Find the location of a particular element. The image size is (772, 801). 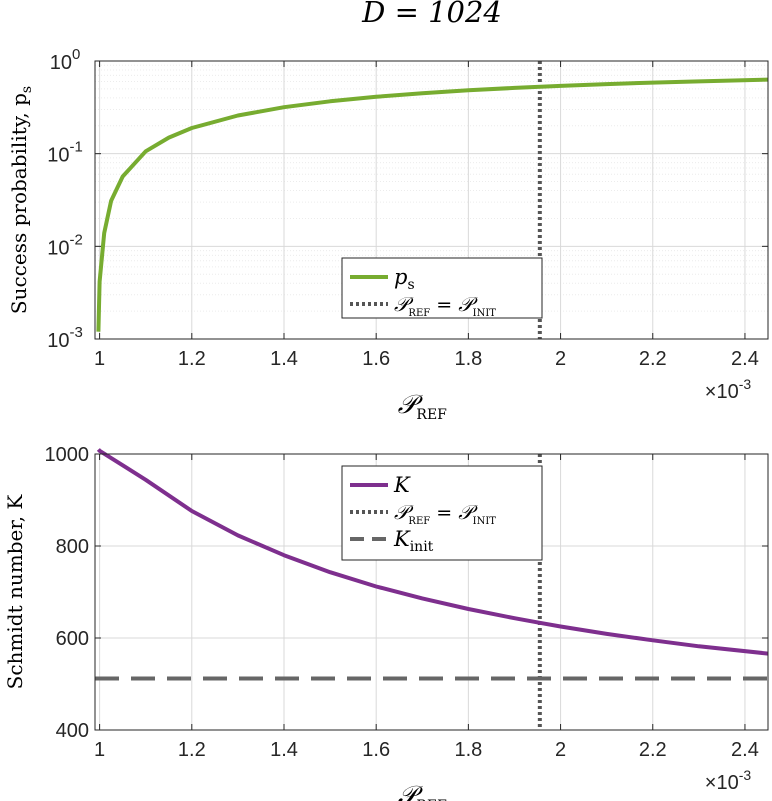

y-tick-label: 1000 is located at coordinates (67, 455).